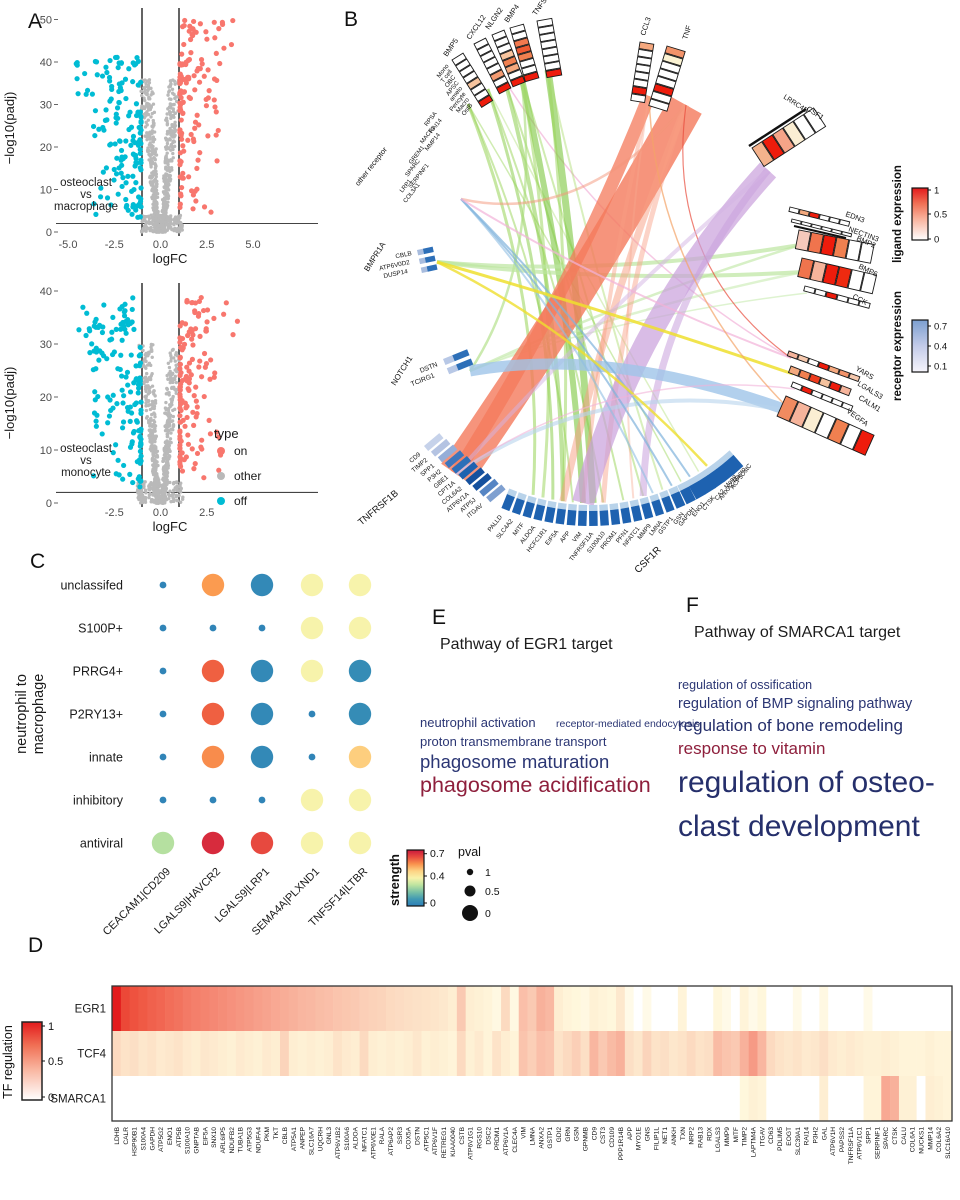 The image size is (960, 1200). Describe the element at coordinates (98, 801) in the screenshot. I see `svg-text: inhibitory` at that location.